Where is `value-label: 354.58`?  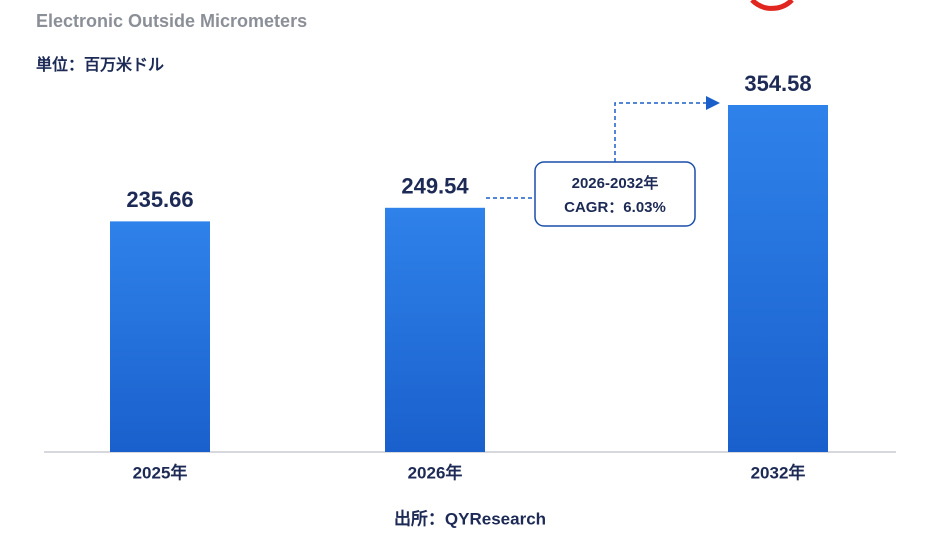
value-label: 354.58 is located at coordinates (777, 83).